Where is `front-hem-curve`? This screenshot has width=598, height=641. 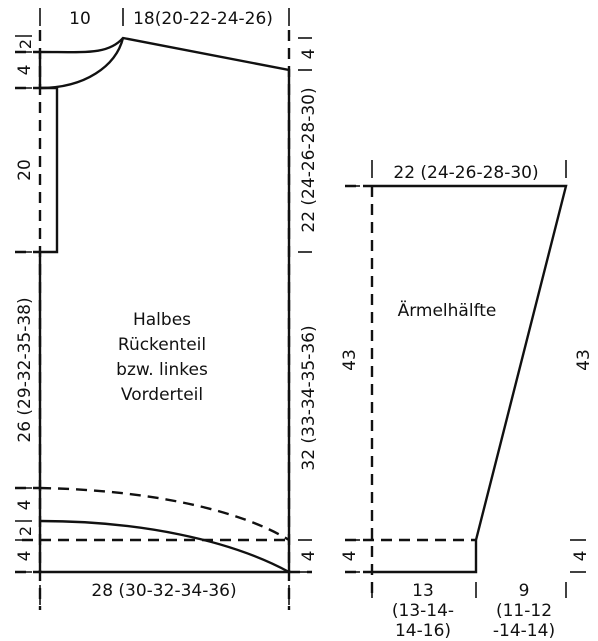
front-hem-curve is located at coordinates (164, 546).